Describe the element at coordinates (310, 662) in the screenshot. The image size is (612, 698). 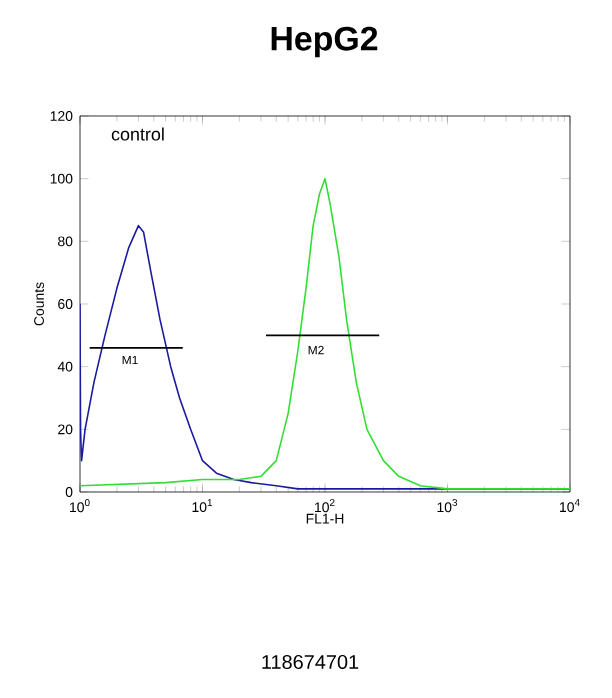
I see `text: 118674701` at that location.